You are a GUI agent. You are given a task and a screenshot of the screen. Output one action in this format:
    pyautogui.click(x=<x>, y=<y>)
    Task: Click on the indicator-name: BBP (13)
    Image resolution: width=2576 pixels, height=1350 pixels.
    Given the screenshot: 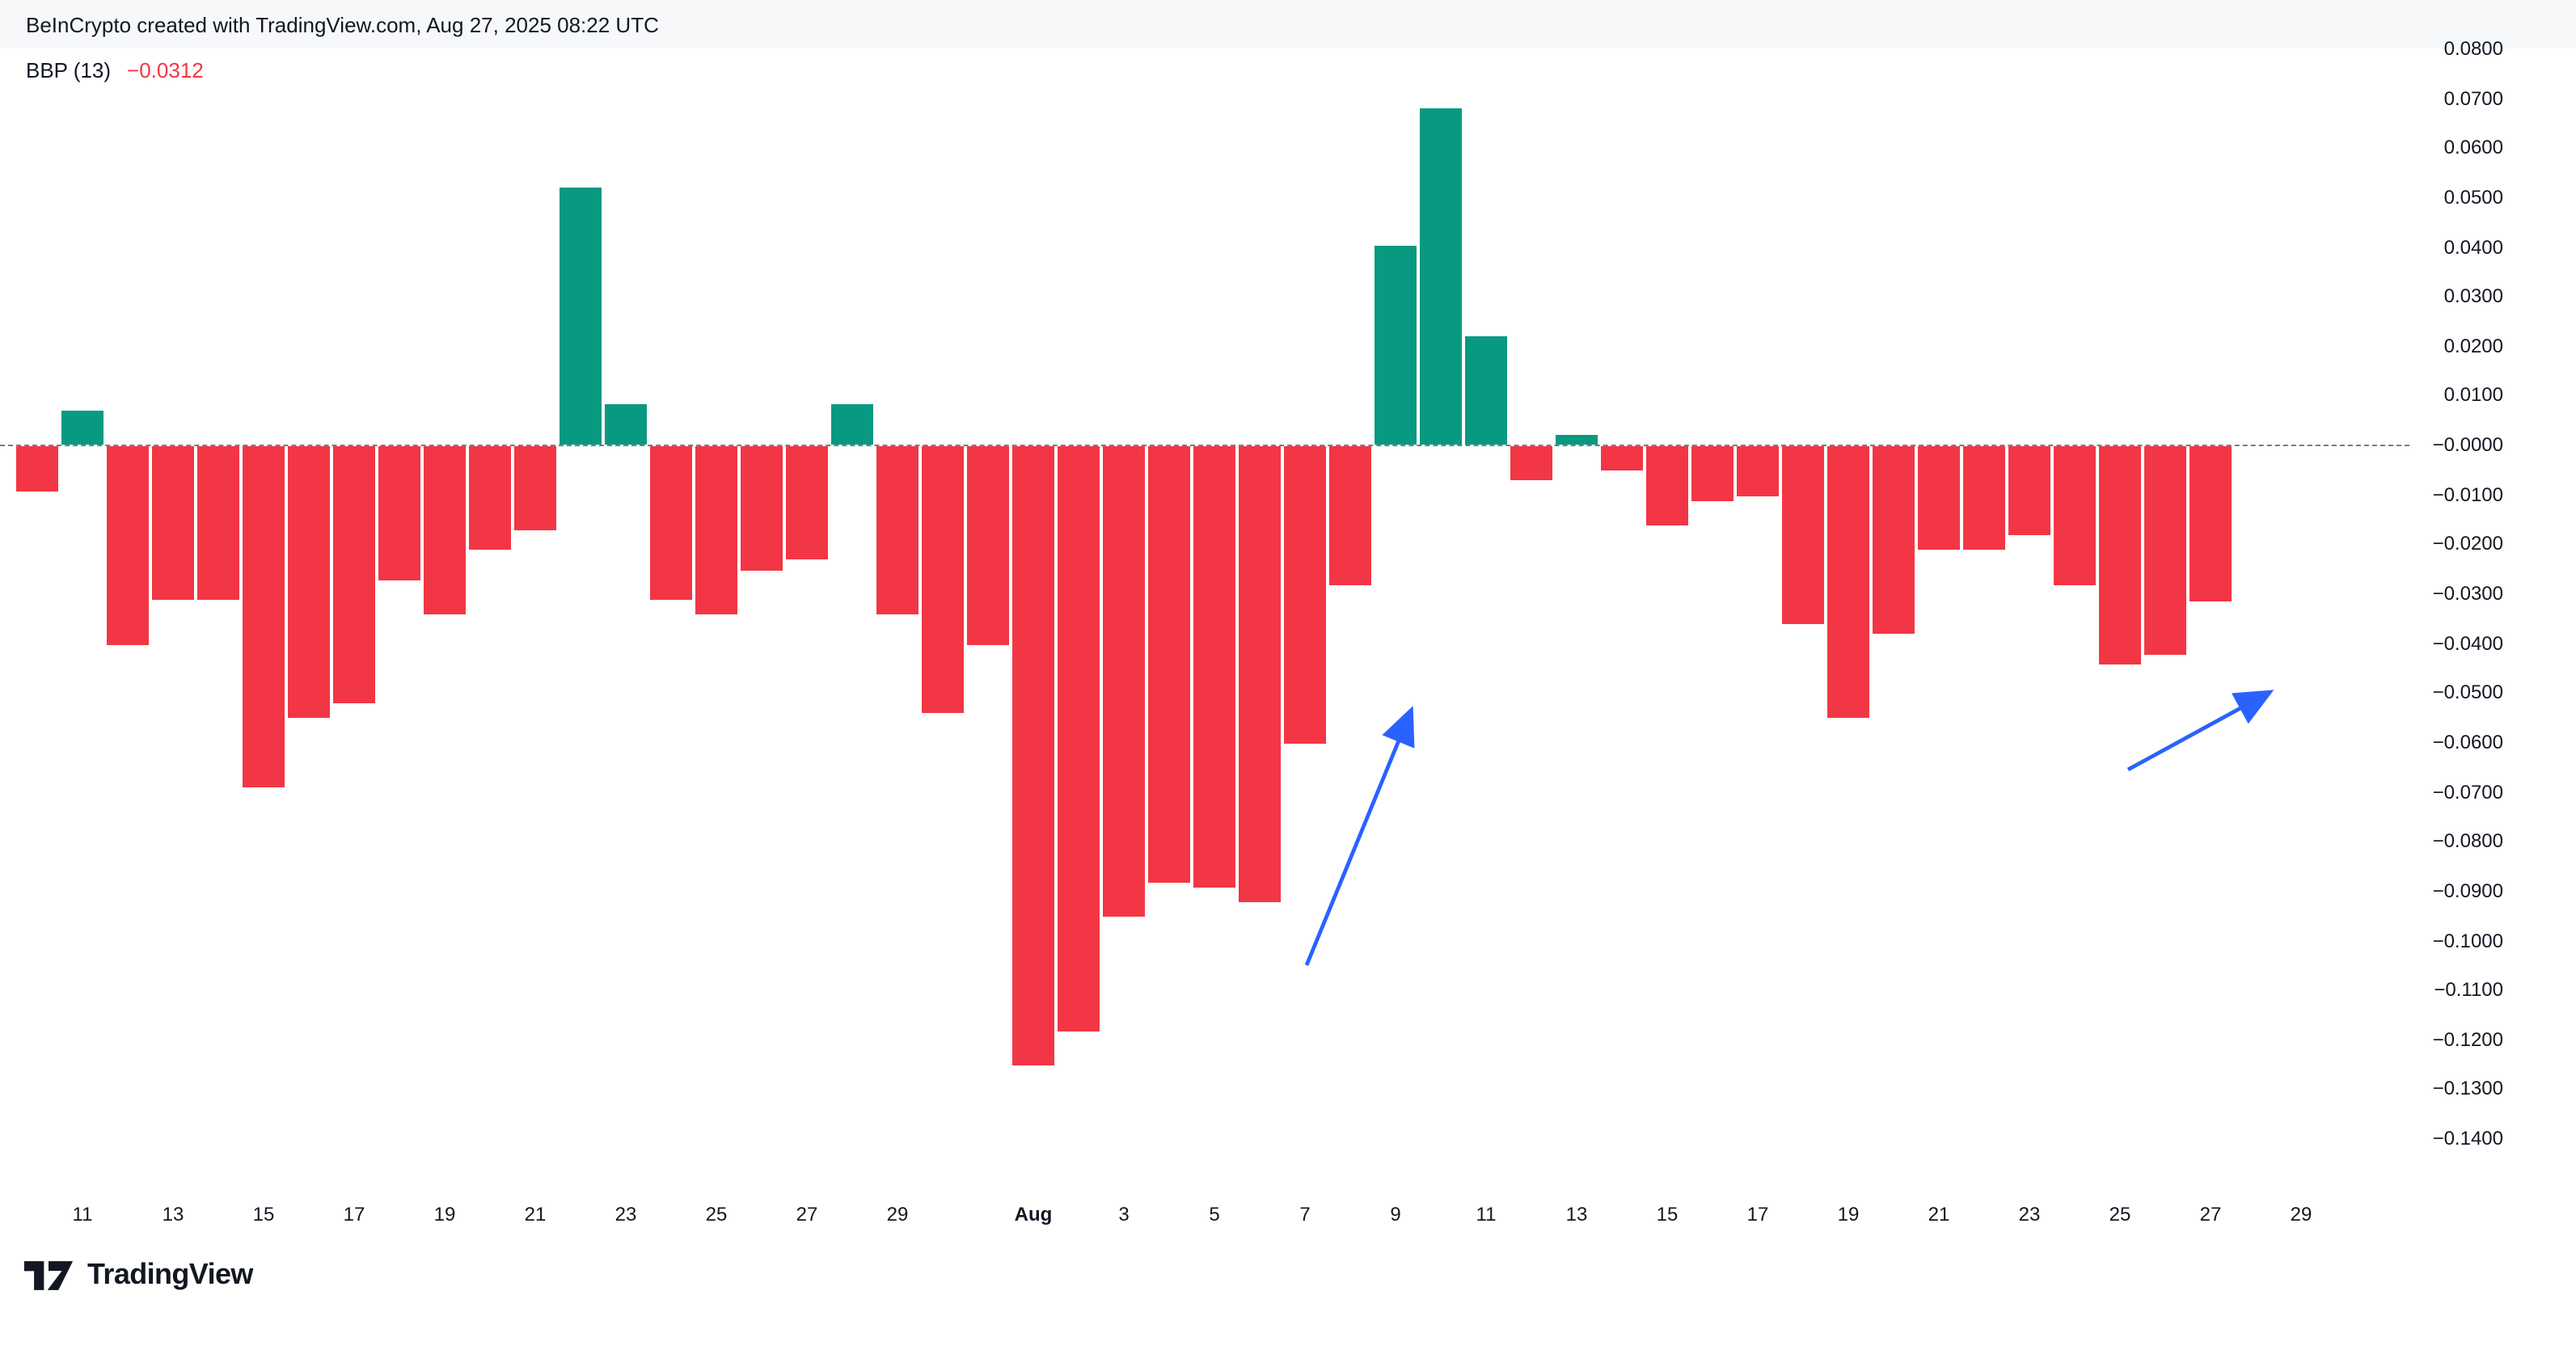 What is the action you would take?
    pyautogui.click(x=69, y=70)
    